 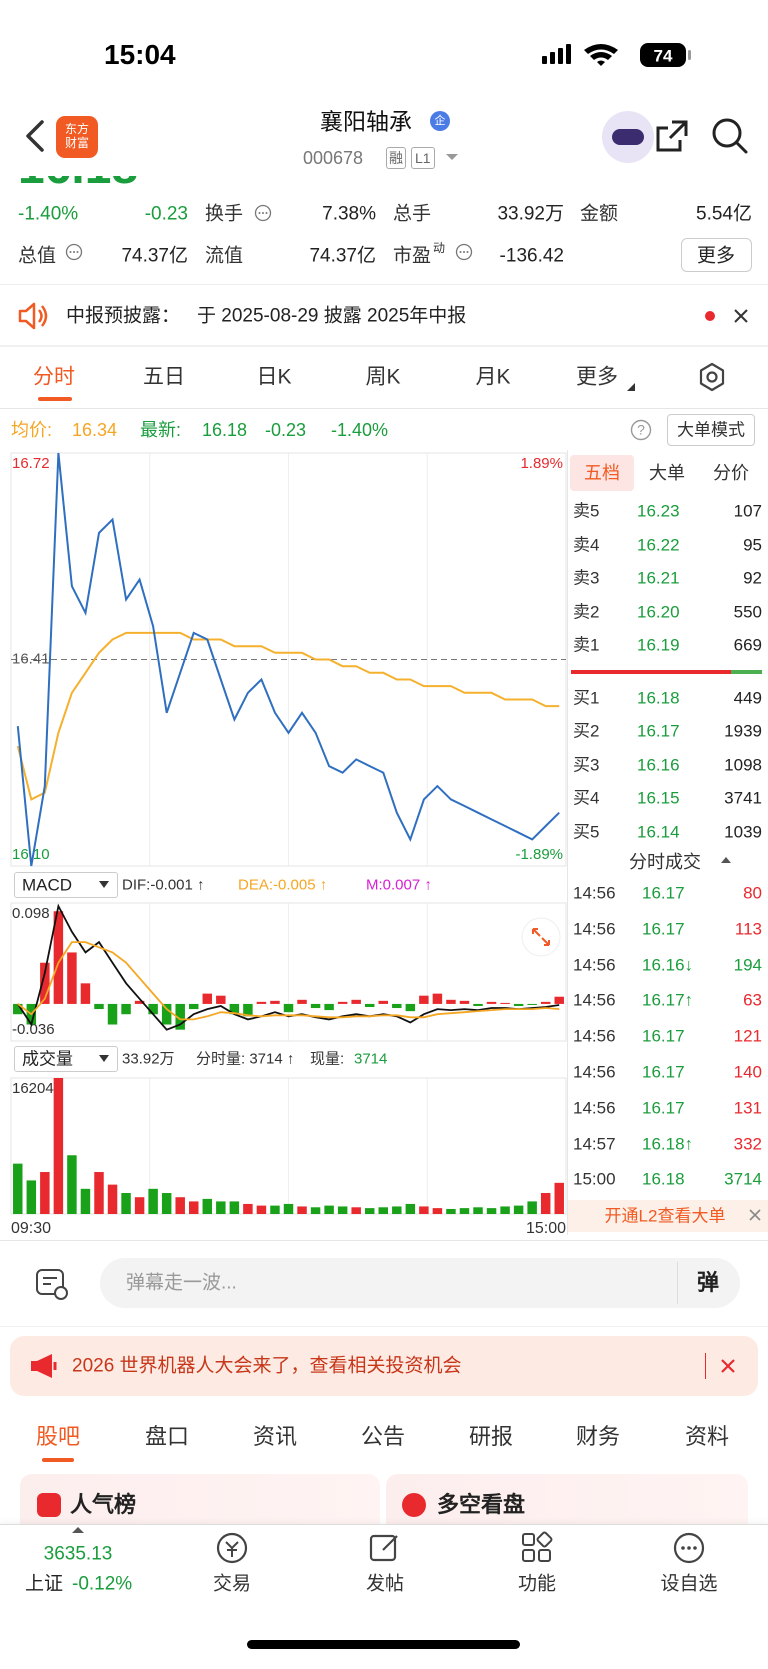 I want to click on comment-input, so click(x=420, y=1283).